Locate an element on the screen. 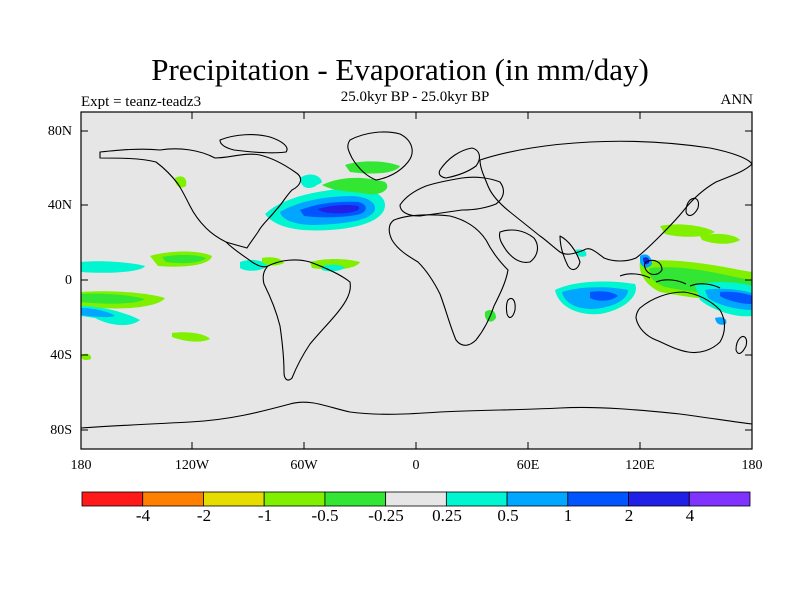 The width and height of the screenshot is (800, 600). lon-tick-label: 60E is located at coordinates (528, 465).